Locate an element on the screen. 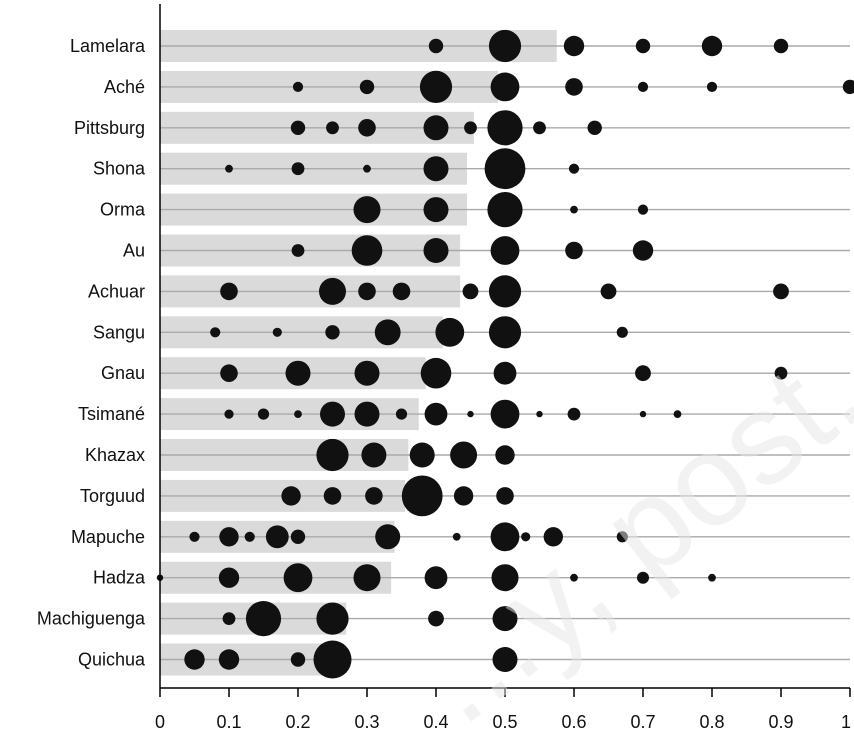 The height and width of the screenshot is (736, 854). x-tick-label: 1 is located at coordinates (846, 722).